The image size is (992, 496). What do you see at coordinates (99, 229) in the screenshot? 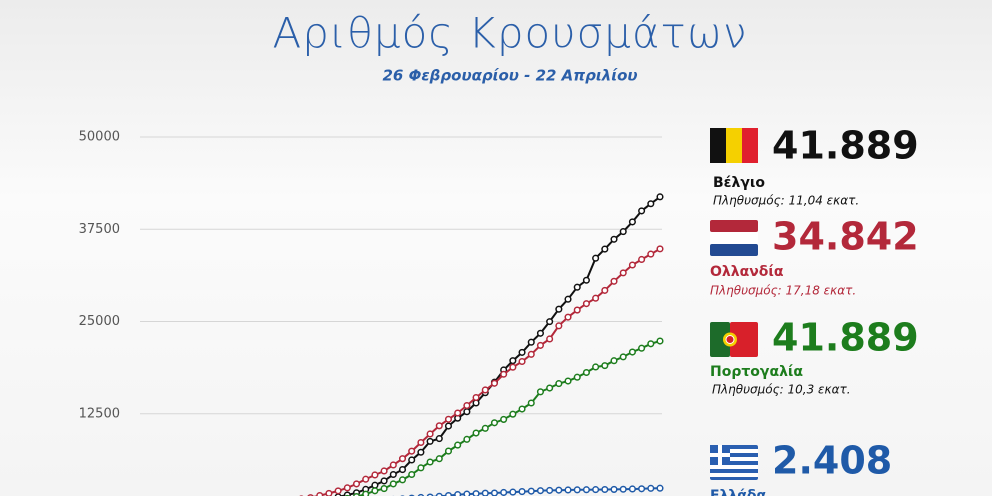
I see `y-tick-label: 37500` at bounding box center [99, 229].